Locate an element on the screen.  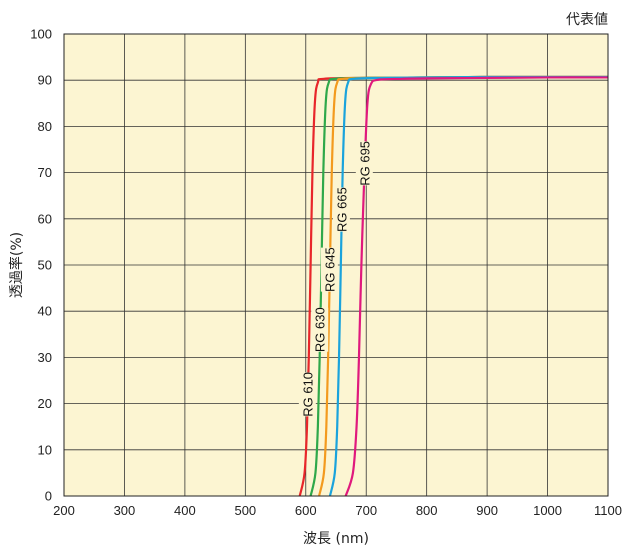
y-tick-label: 100 is located at coordinates (41, 34).